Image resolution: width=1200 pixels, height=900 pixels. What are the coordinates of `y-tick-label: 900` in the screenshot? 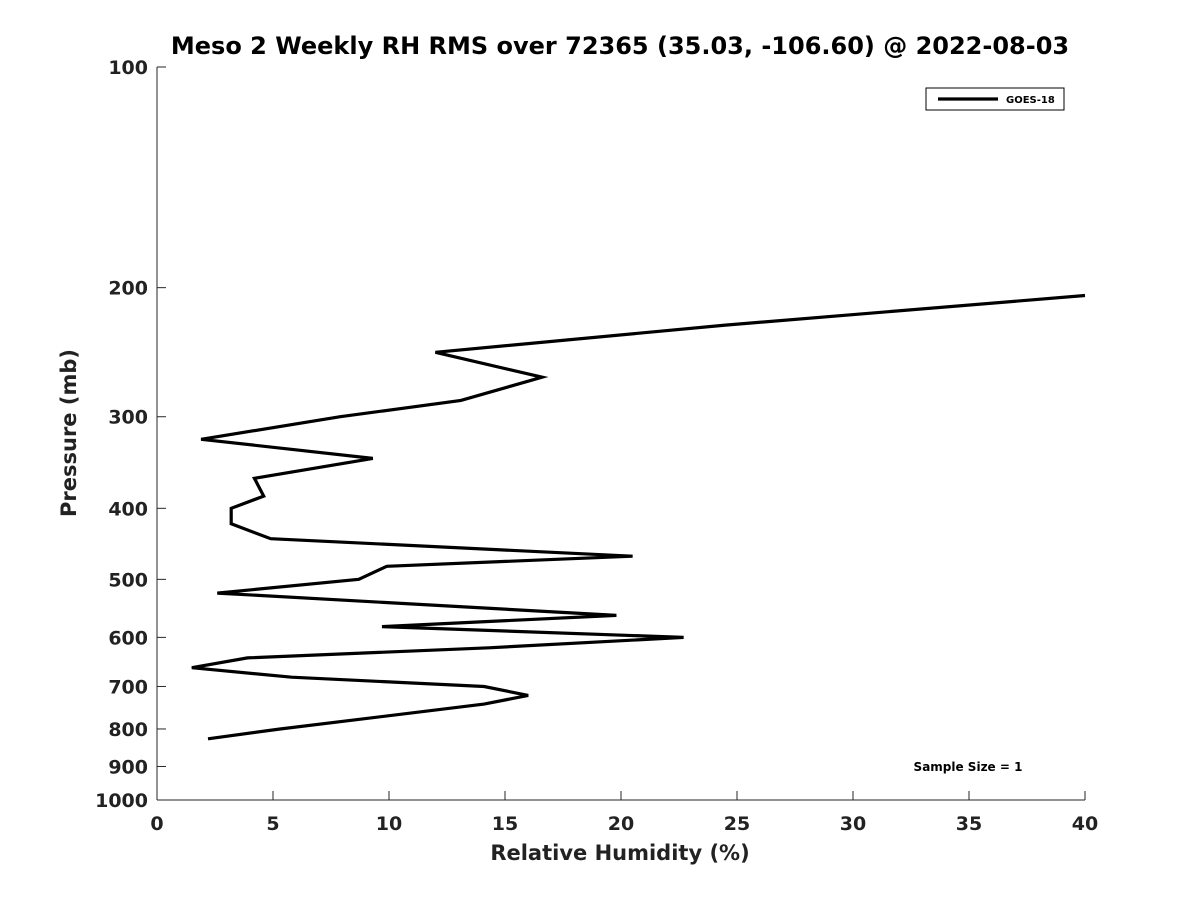 It's located at (128, 767).